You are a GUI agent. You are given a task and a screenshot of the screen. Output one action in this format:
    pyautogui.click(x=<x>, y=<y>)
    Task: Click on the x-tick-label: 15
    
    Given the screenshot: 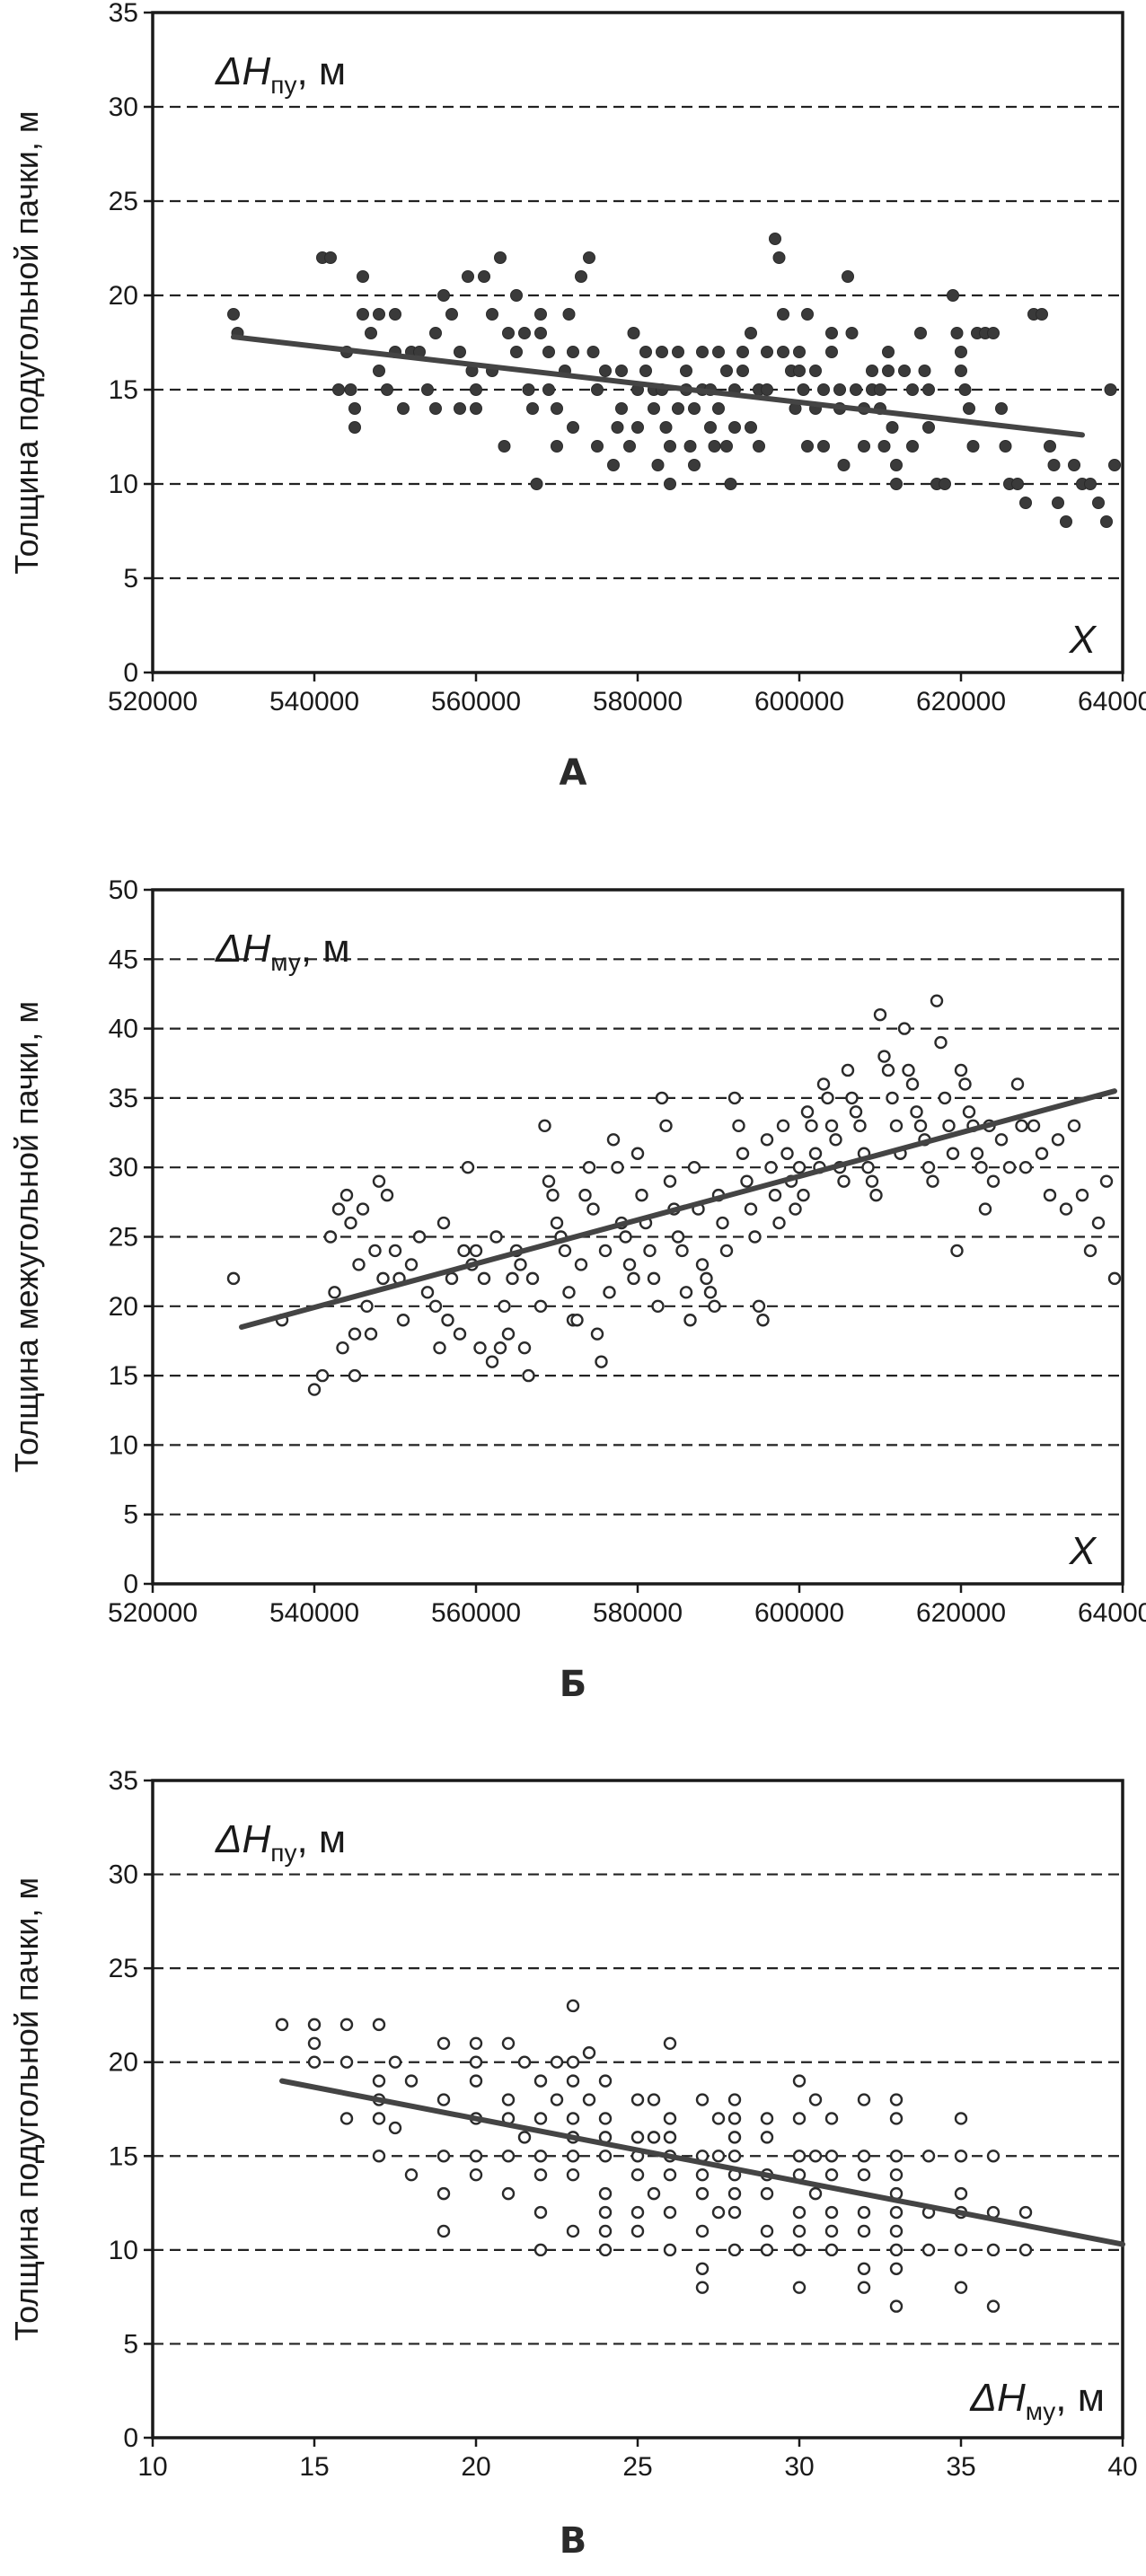 What is the action you would take?
    pyautogui.click(x=314, y=2467)
    